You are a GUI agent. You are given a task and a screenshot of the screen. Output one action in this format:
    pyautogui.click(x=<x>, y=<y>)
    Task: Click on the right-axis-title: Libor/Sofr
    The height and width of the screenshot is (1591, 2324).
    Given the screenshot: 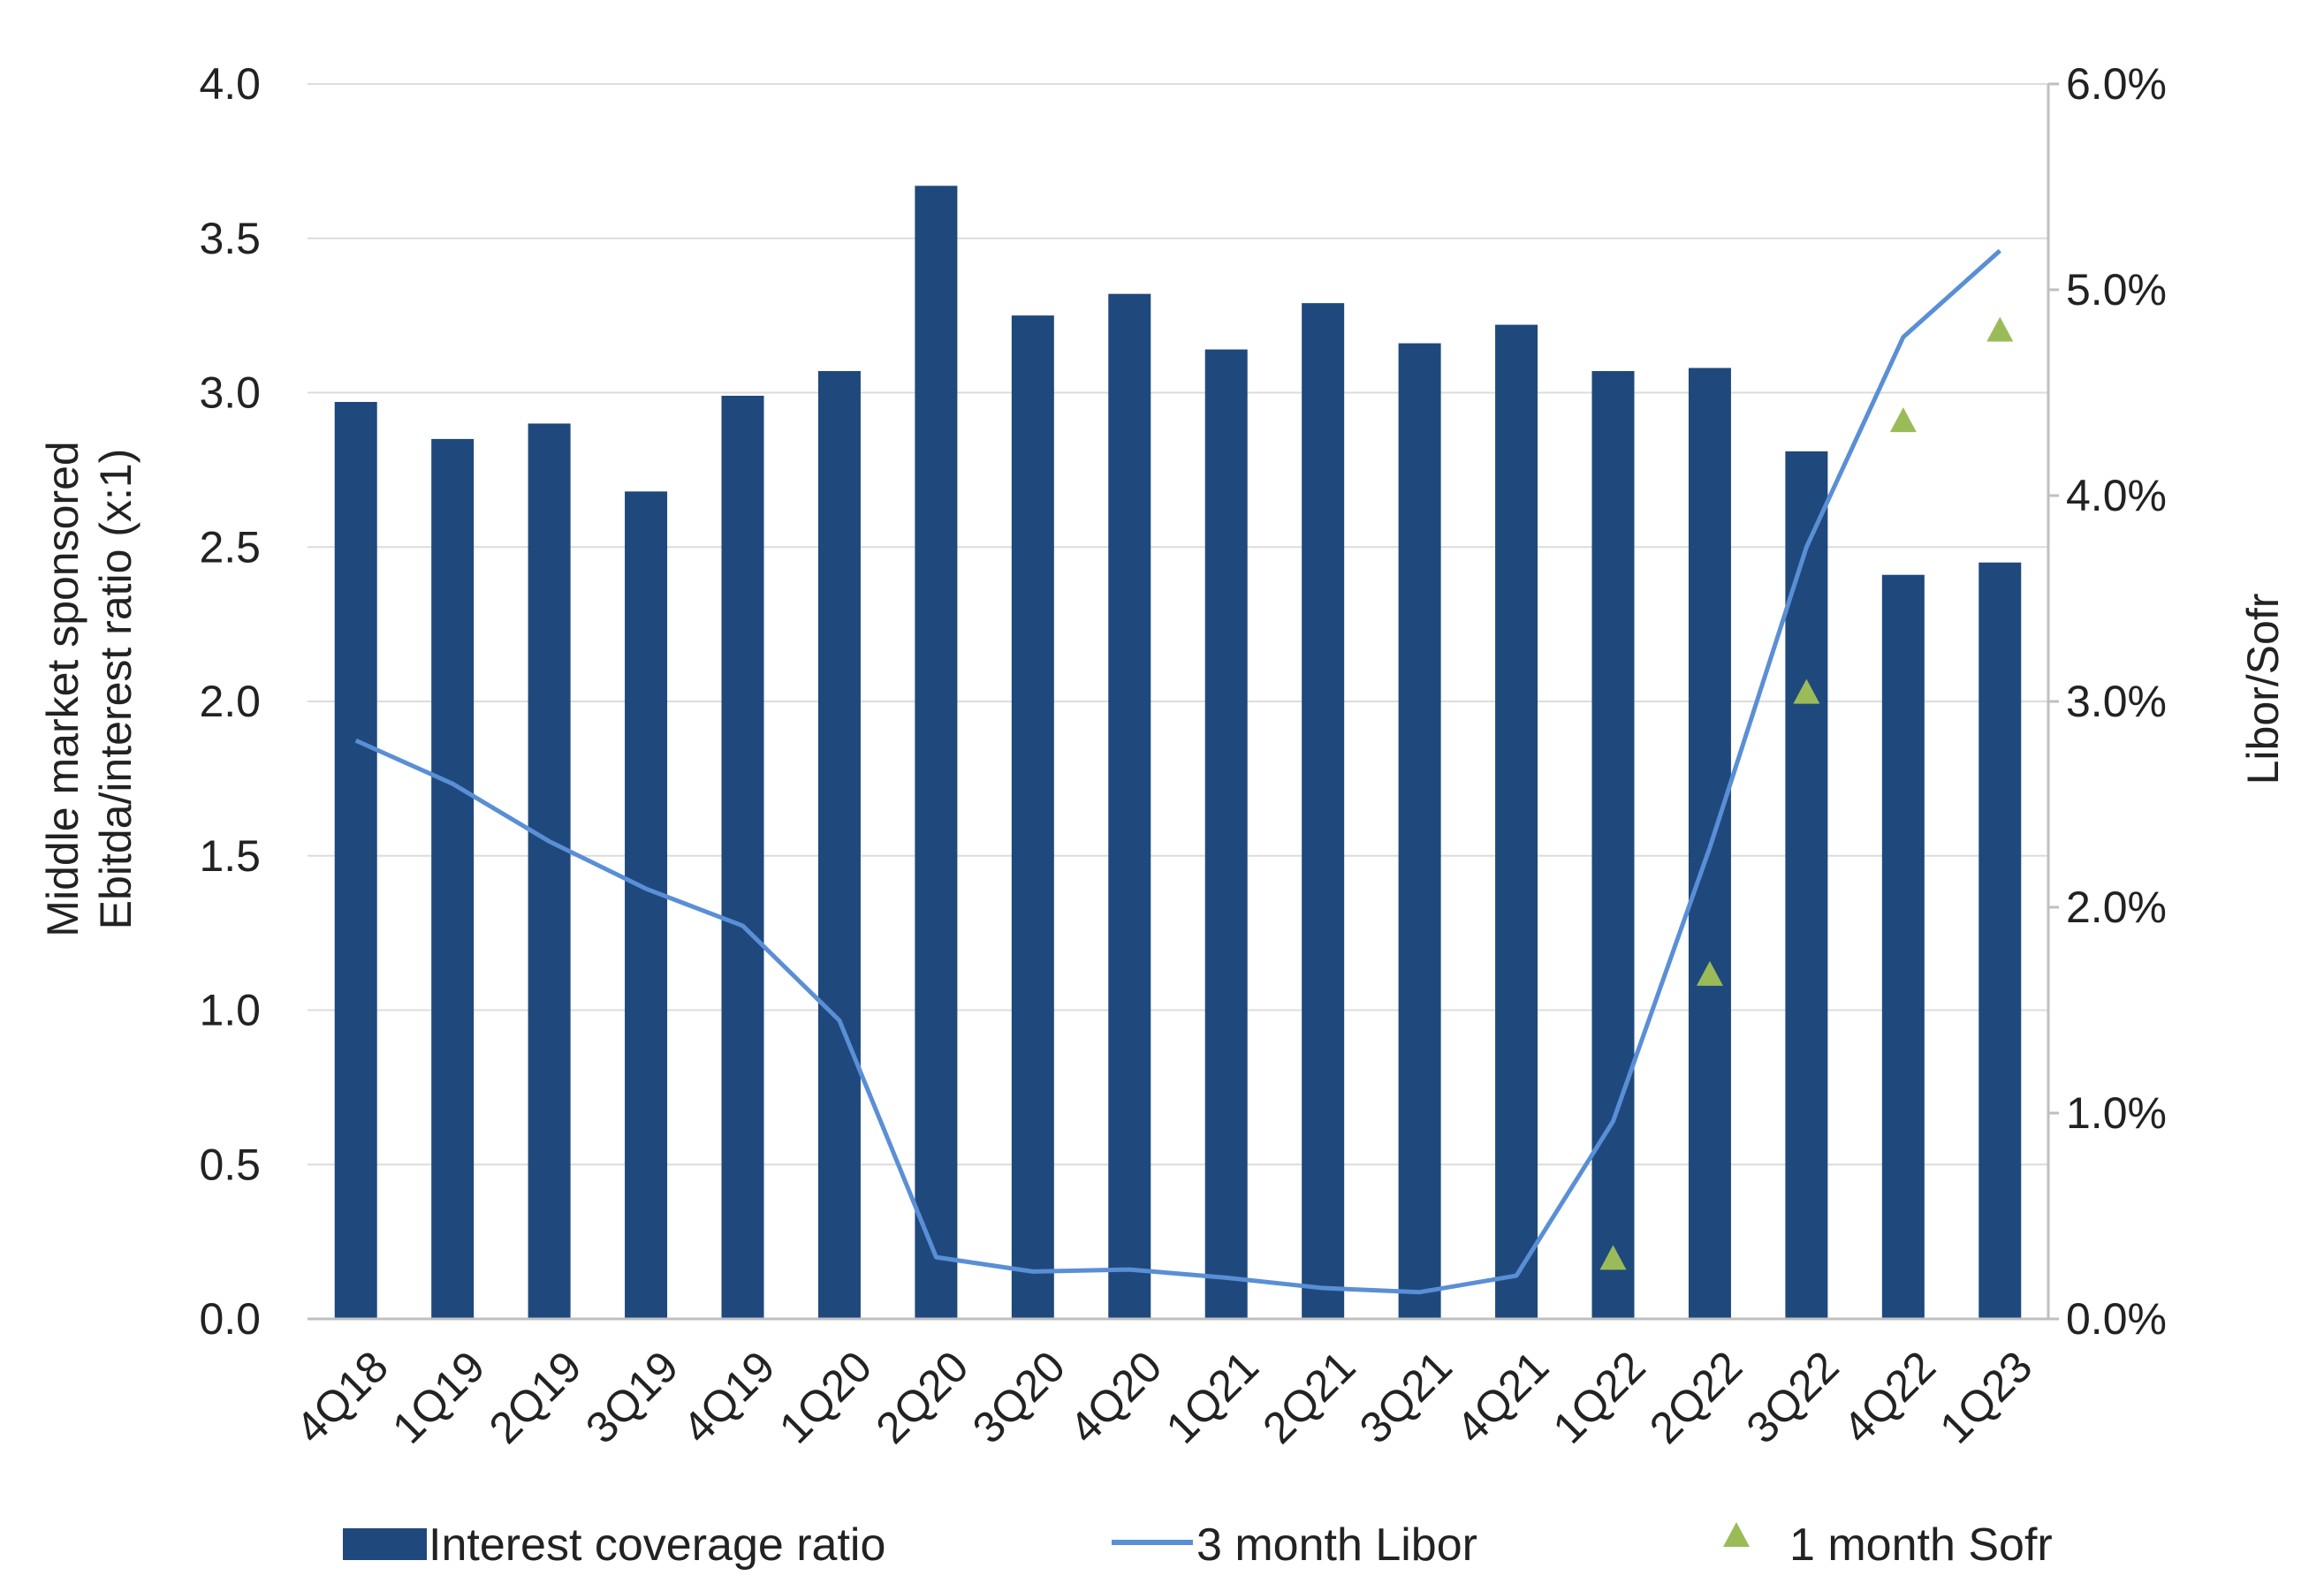 What is the action you would take?
    pyautogui.click(x=2263, y=689)
    